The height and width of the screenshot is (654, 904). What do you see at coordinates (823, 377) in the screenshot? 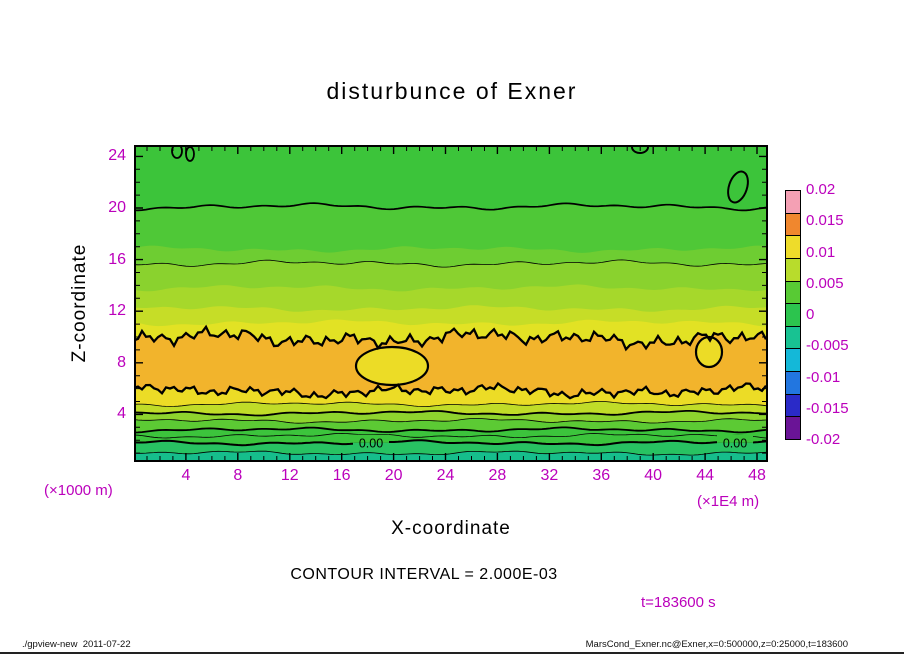
I see `colorbar-tick-label: -0.01` at bounding box center [823, 377].